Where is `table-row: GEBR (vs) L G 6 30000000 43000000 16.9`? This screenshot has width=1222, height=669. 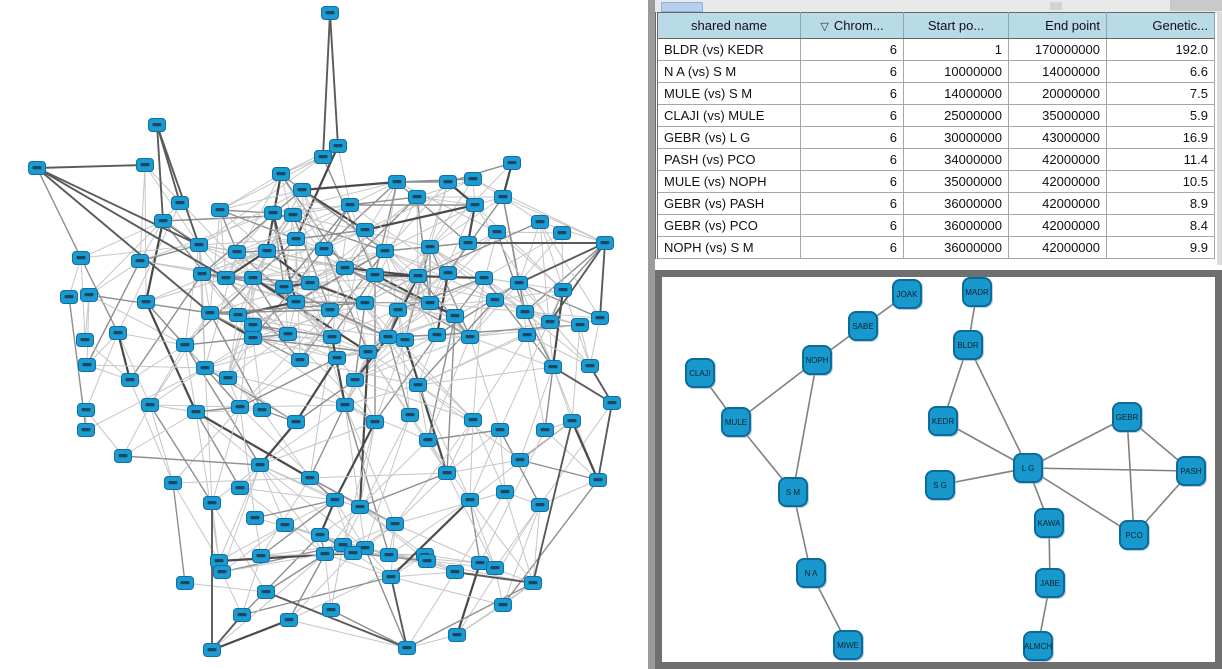 table-row: GEBR (vs) L G 6 30000000 43000000 16.9 is located at coordinates (935, 137).